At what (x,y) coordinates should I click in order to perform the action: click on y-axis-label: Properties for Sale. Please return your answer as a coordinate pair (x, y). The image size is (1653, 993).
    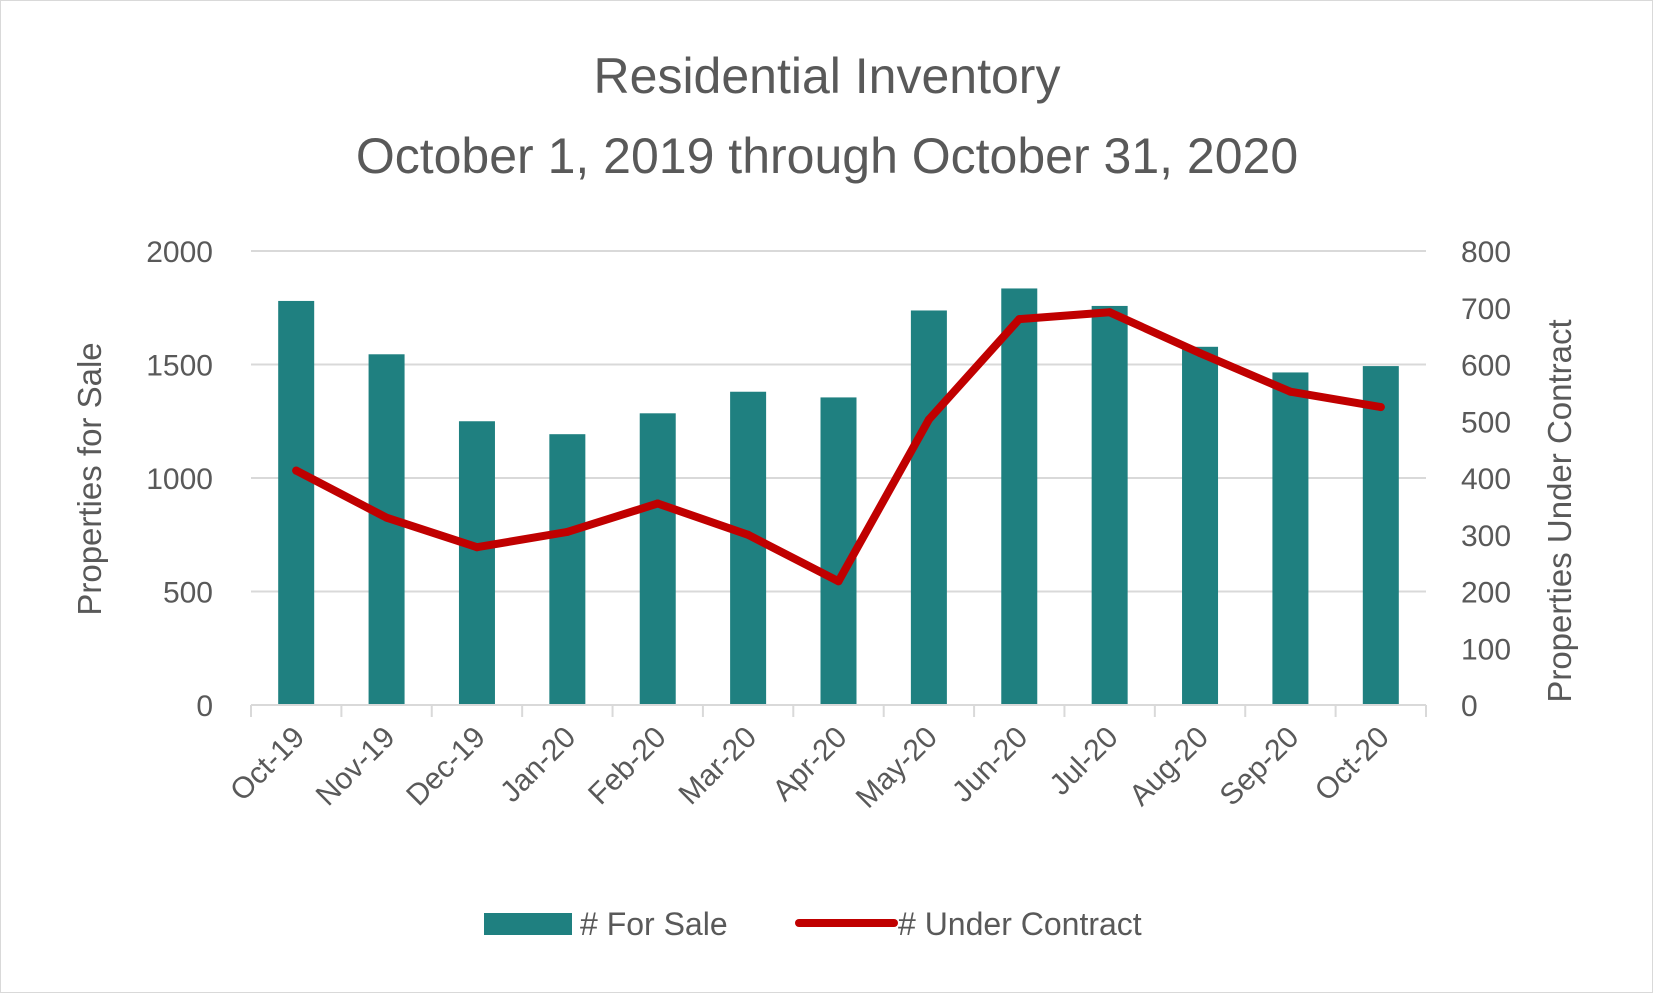
    Looking at the image, I should click on (89, 478).